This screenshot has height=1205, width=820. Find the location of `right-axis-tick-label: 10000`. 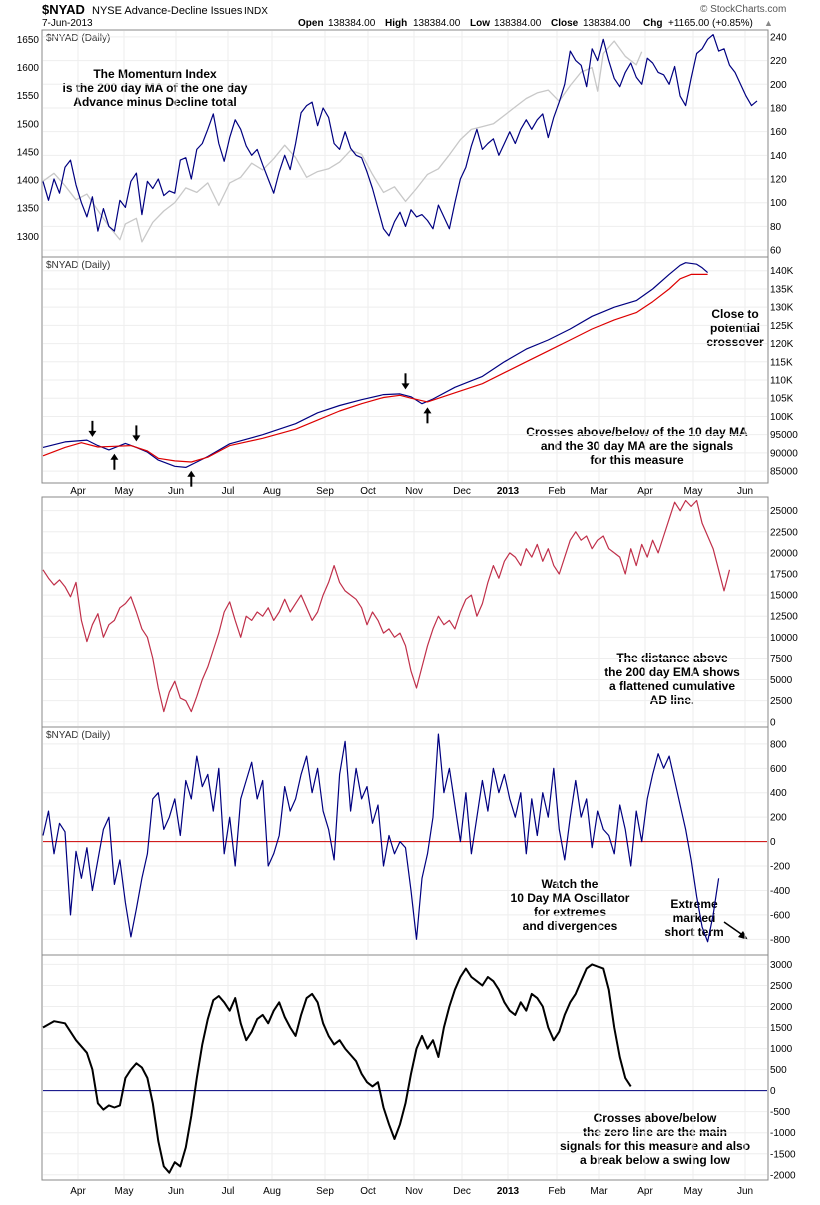

right-axis-tick-label: 10000 is located at coordinates (784, 638).